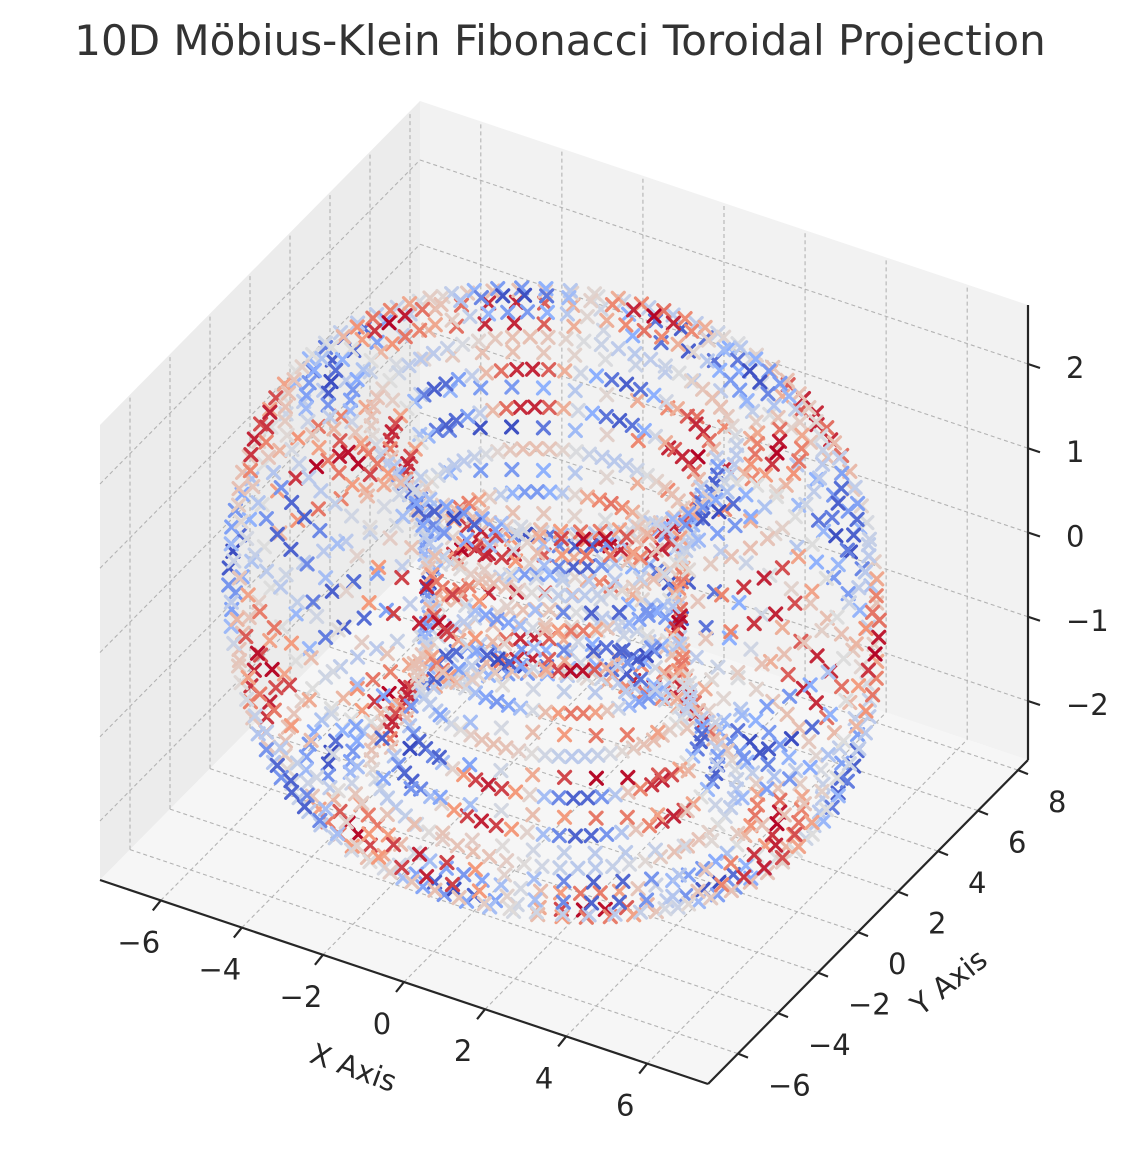 Image resolution: width=1131 pixels, height=1168 pixels. Describe the element at coordinates (868, 922) in the screenshot. I see `y-axis-line` at that location.